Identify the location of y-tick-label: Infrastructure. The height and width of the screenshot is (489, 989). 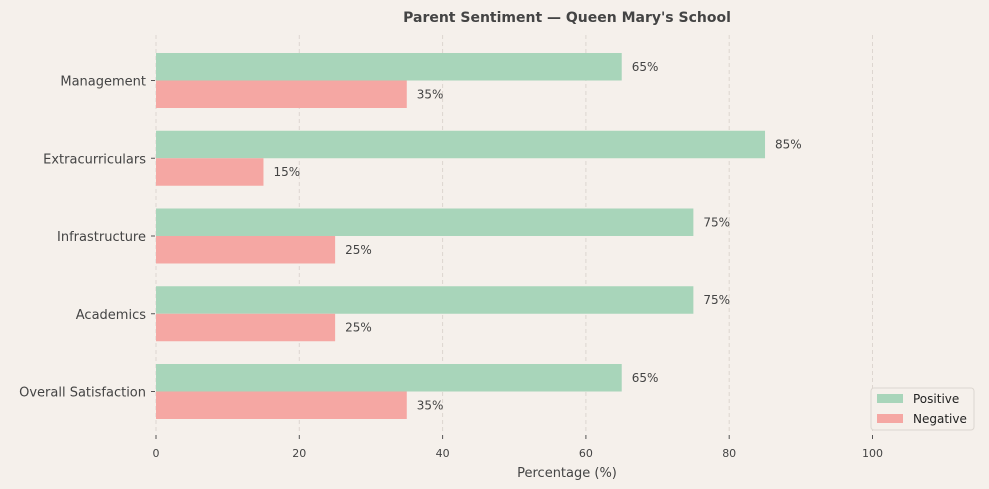
(101, 237).